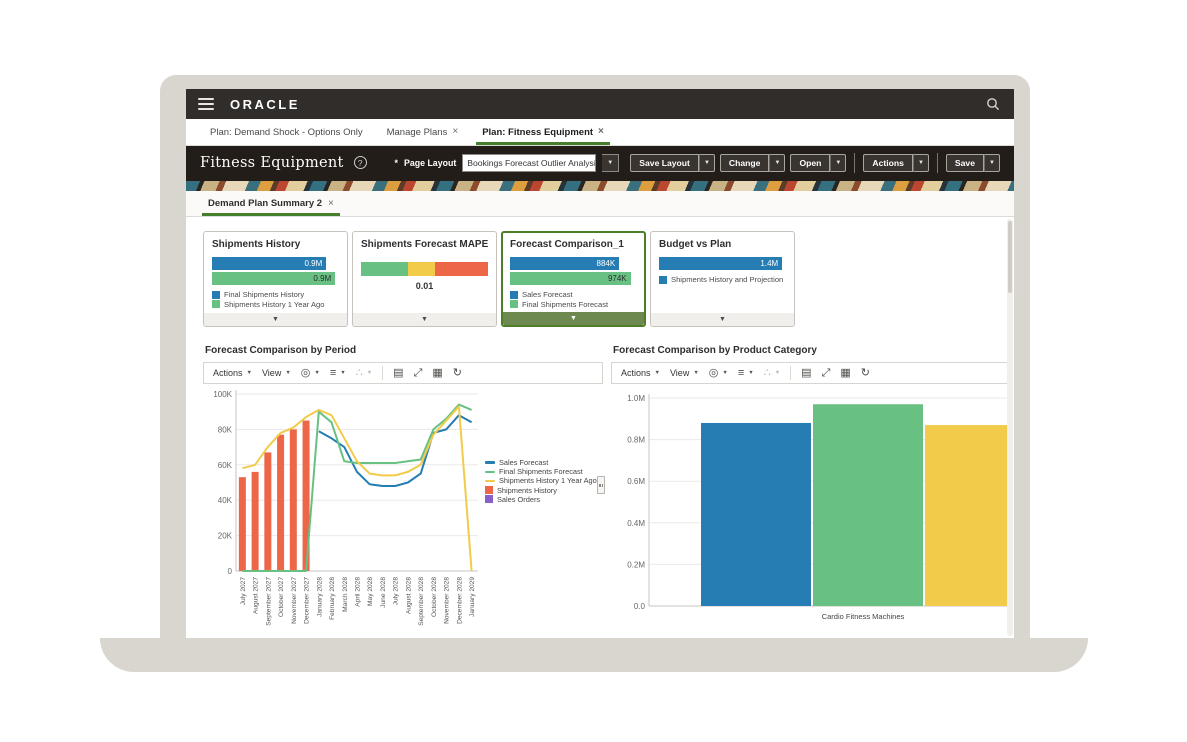  What do you see at coordinates (664, 162) in the screenshot?
I see `save-layout-button: Save Layout` at bounding box center [664, 162].